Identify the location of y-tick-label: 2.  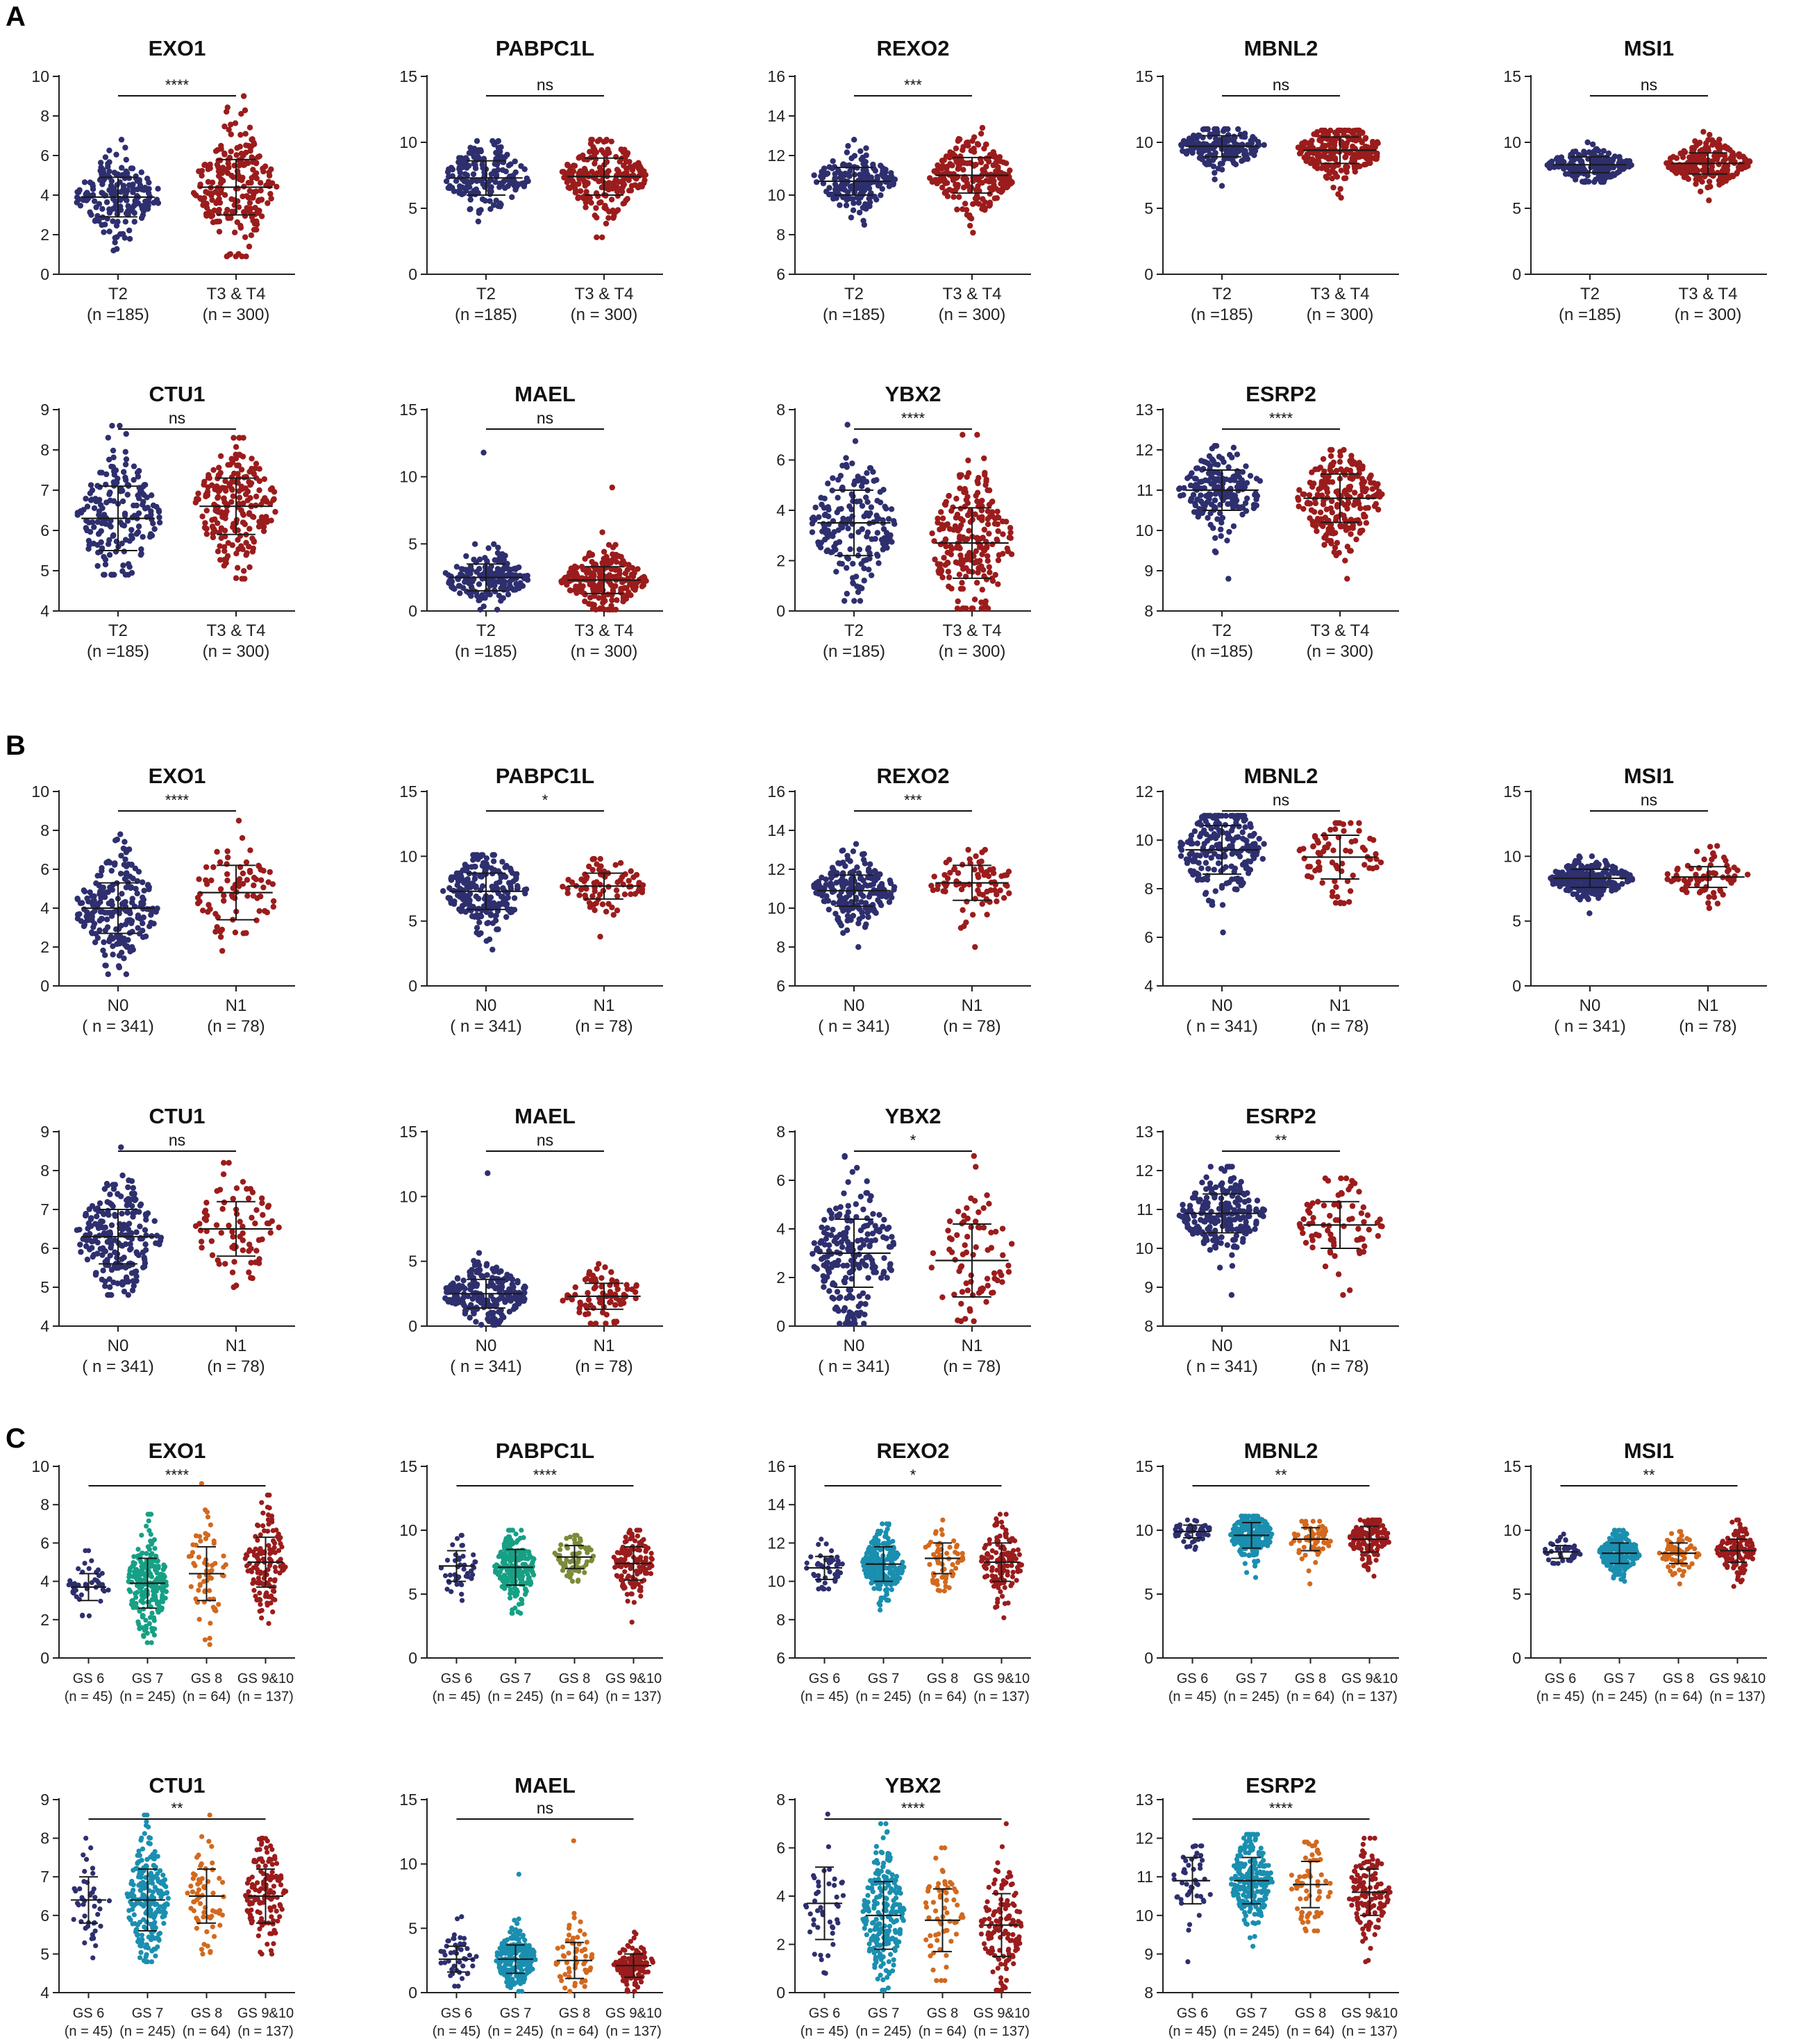
(780, 561).